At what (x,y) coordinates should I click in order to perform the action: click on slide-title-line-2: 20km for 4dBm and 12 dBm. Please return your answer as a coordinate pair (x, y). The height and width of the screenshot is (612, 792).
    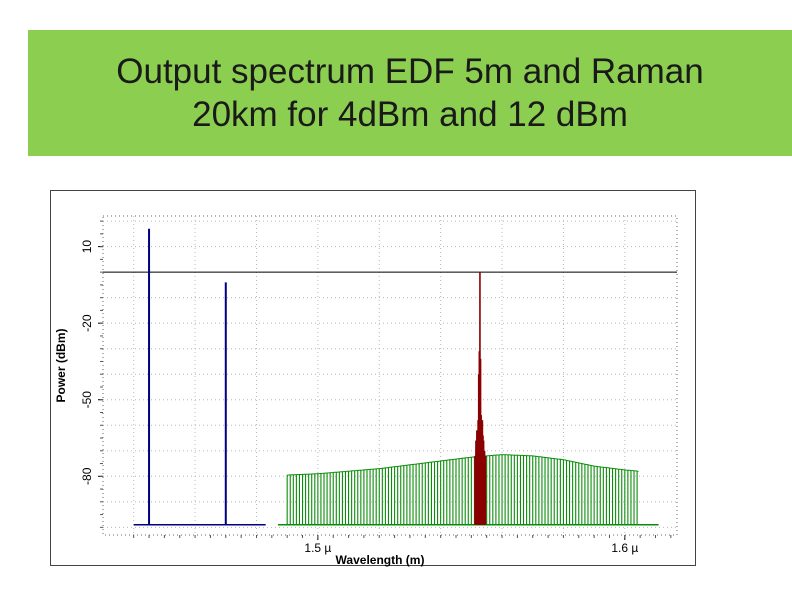
    Looking at the image, I should click on (410, 114).